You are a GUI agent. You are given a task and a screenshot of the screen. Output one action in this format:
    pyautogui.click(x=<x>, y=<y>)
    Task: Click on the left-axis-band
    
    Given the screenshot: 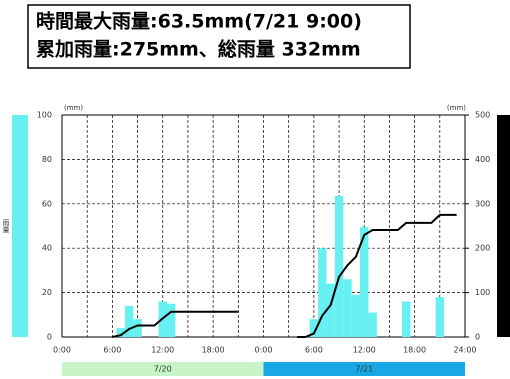 What is the action you would take?
    pyautogui.click(x=20, y=226)
    